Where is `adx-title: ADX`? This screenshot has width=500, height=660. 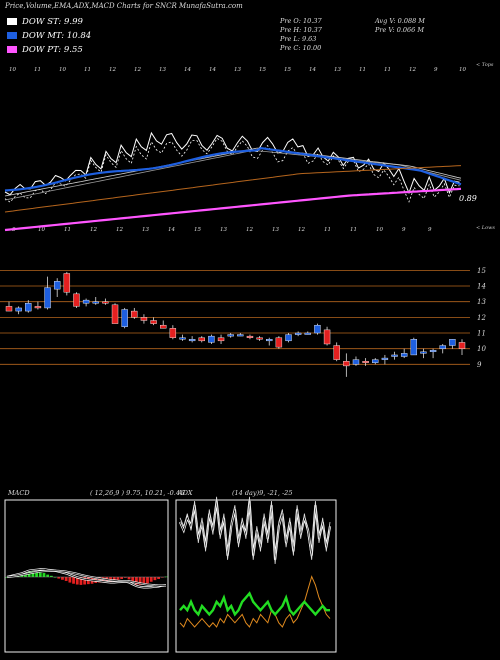
adx-title: ADX is located at coordinates (185, 493).